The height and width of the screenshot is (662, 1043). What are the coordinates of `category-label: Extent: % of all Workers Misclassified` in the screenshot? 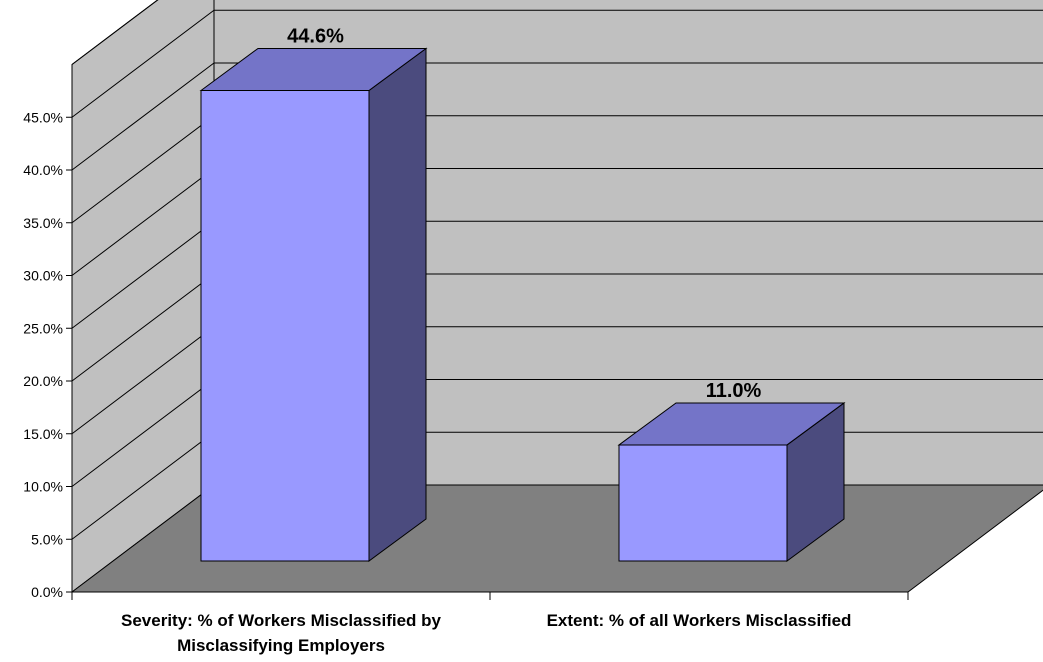 It's located at (699, 620).